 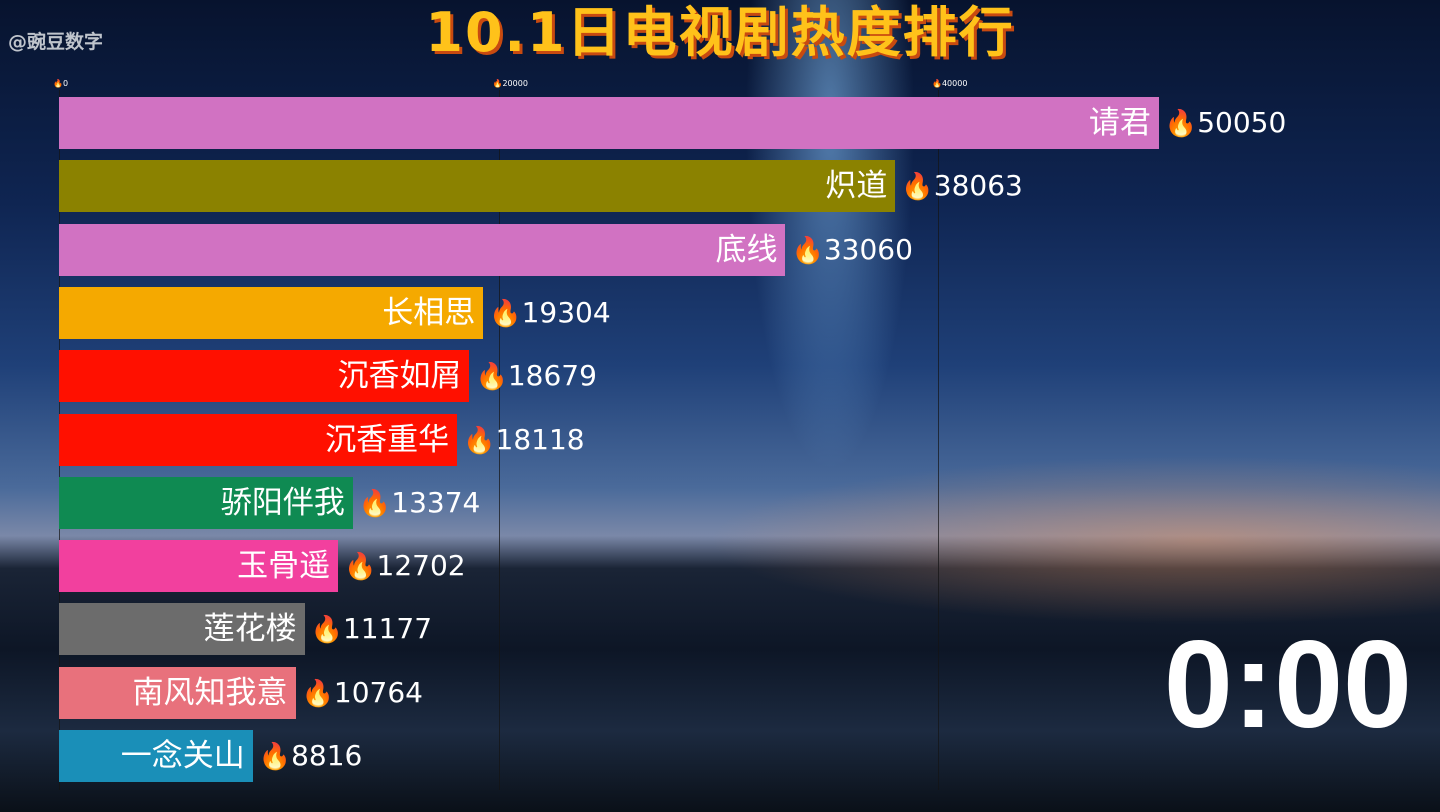 I want to click on bar-label: 沉香如屑, so click(x=399, y=376).